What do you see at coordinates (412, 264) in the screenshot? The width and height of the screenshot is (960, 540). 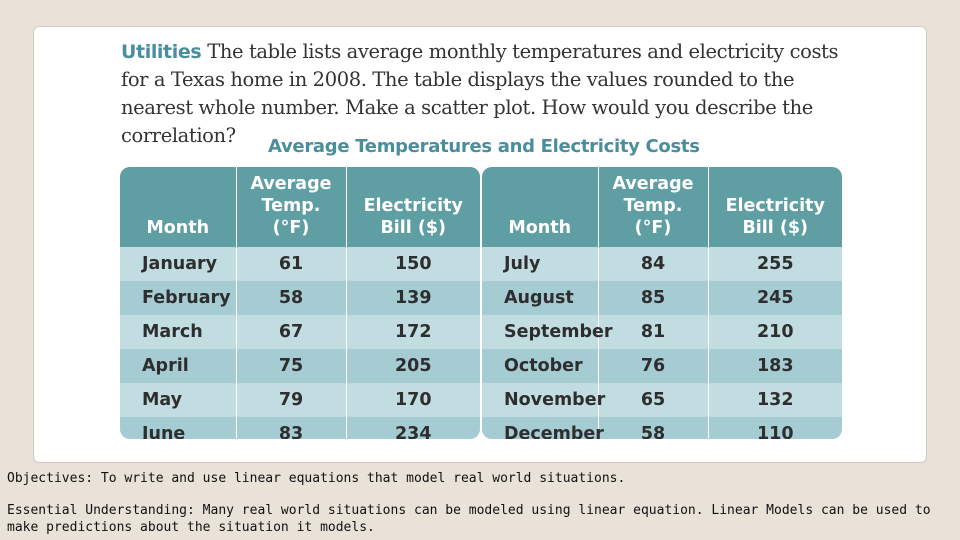 I see `cell-bill: 150` at bounding box center [412, 264].